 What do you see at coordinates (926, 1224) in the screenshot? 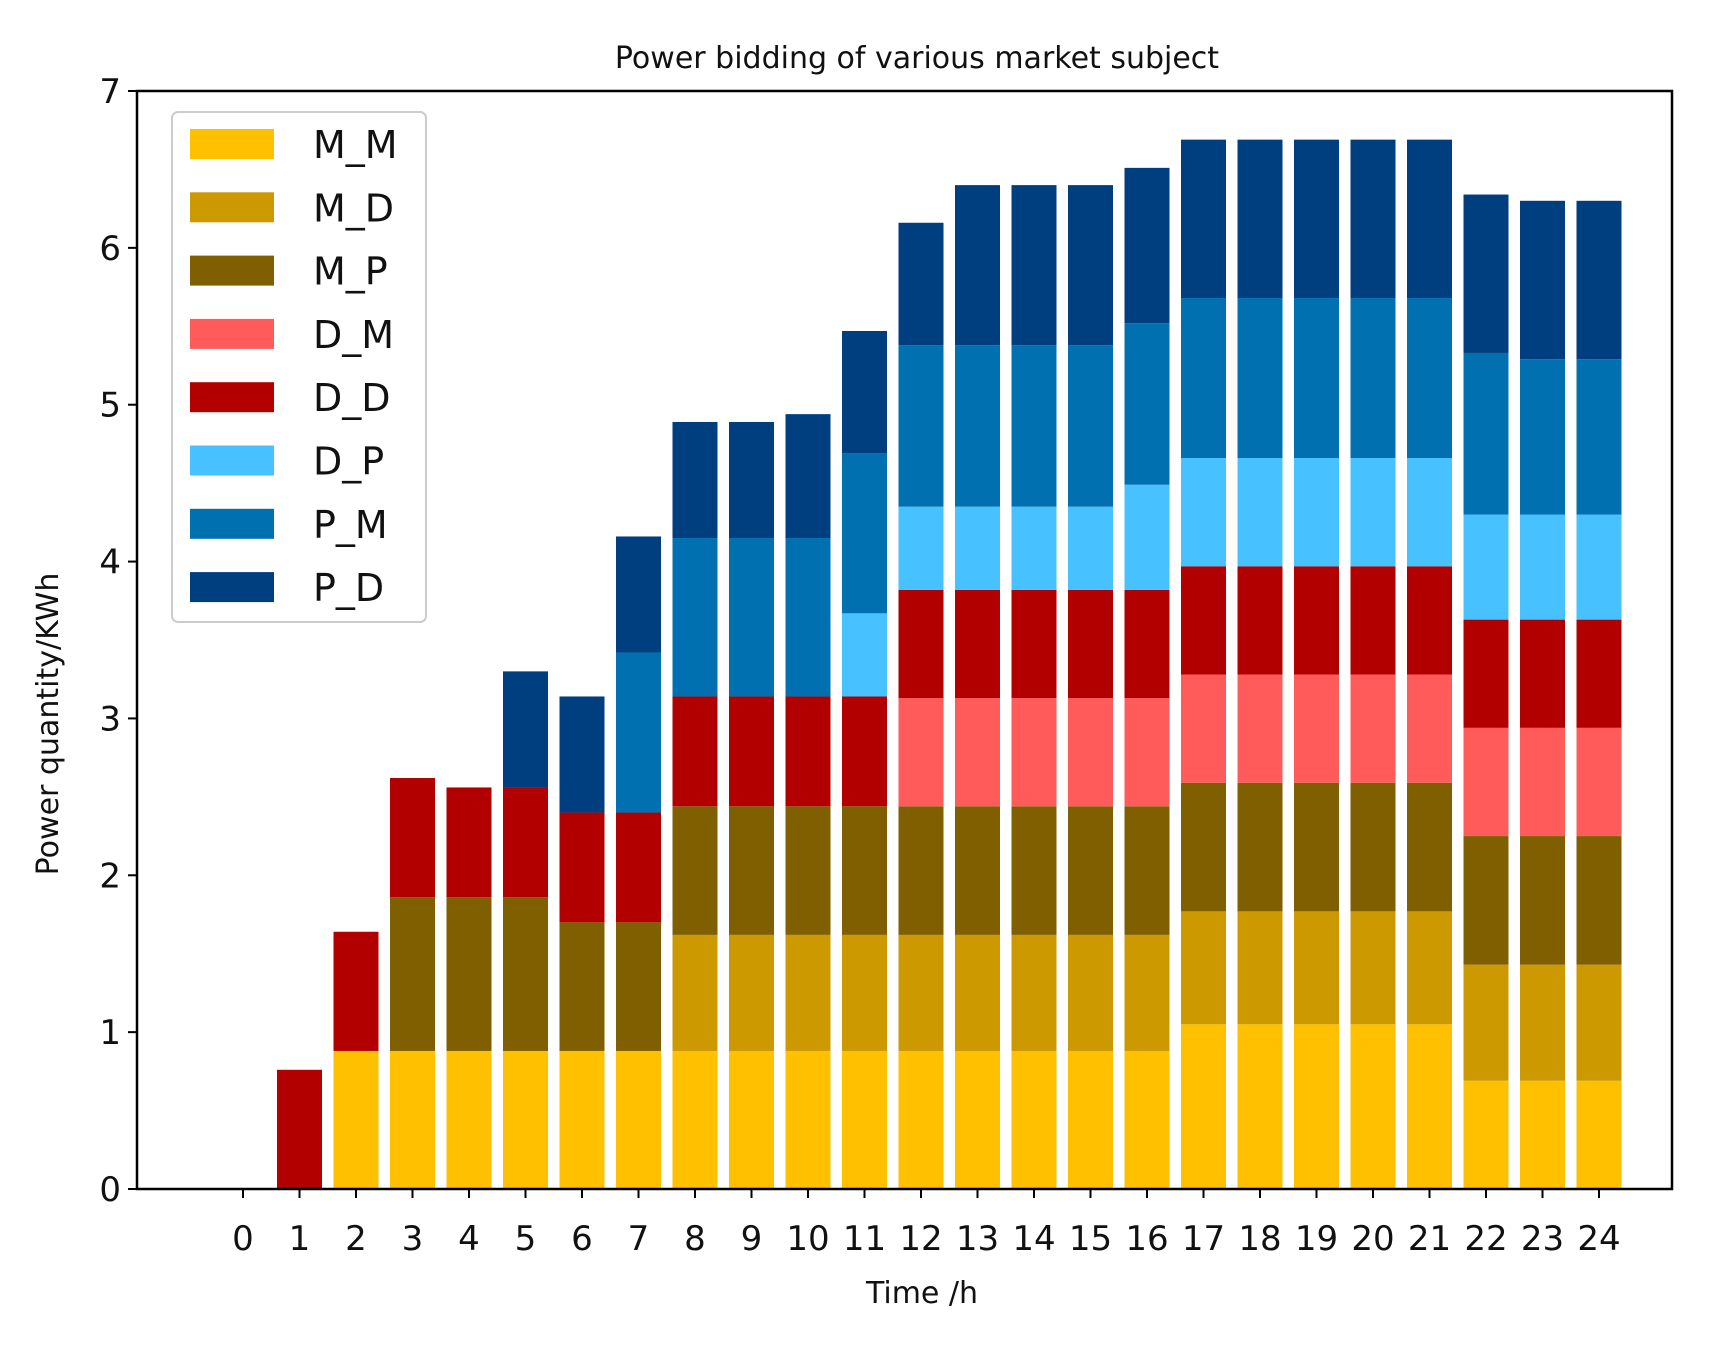
I see `x-axis: 0 1 2 3 4 5 6 7 8 9 10 11 12 13 14 15 16 17 18 19 20 21 22 23 24` at bounding box center [926, 1224].